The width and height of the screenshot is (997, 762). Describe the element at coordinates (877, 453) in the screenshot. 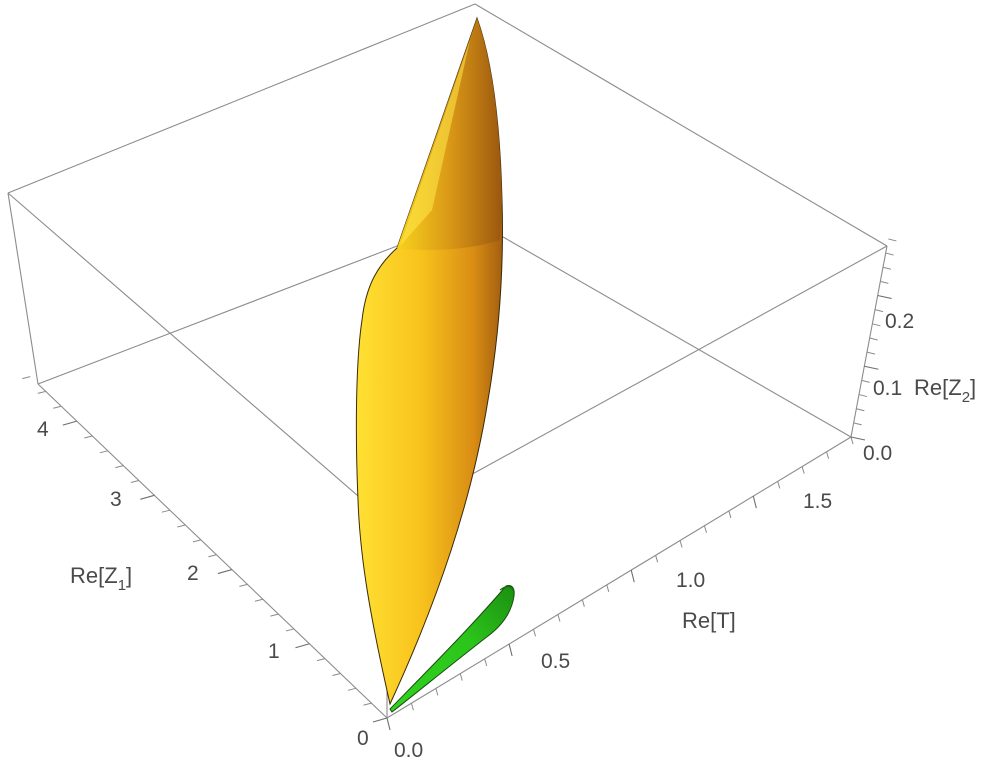

I see `z-tick-label: 0.0` at that location.